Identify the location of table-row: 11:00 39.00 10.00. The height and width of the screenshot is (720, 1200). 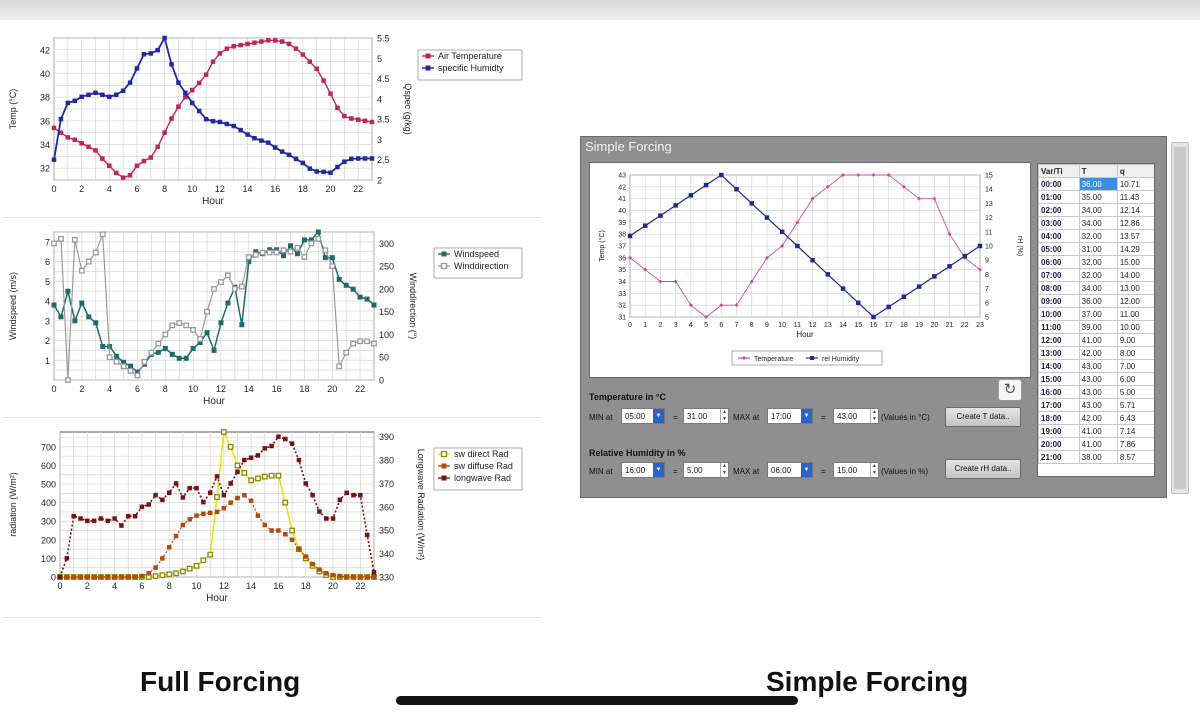
(1096, 327).